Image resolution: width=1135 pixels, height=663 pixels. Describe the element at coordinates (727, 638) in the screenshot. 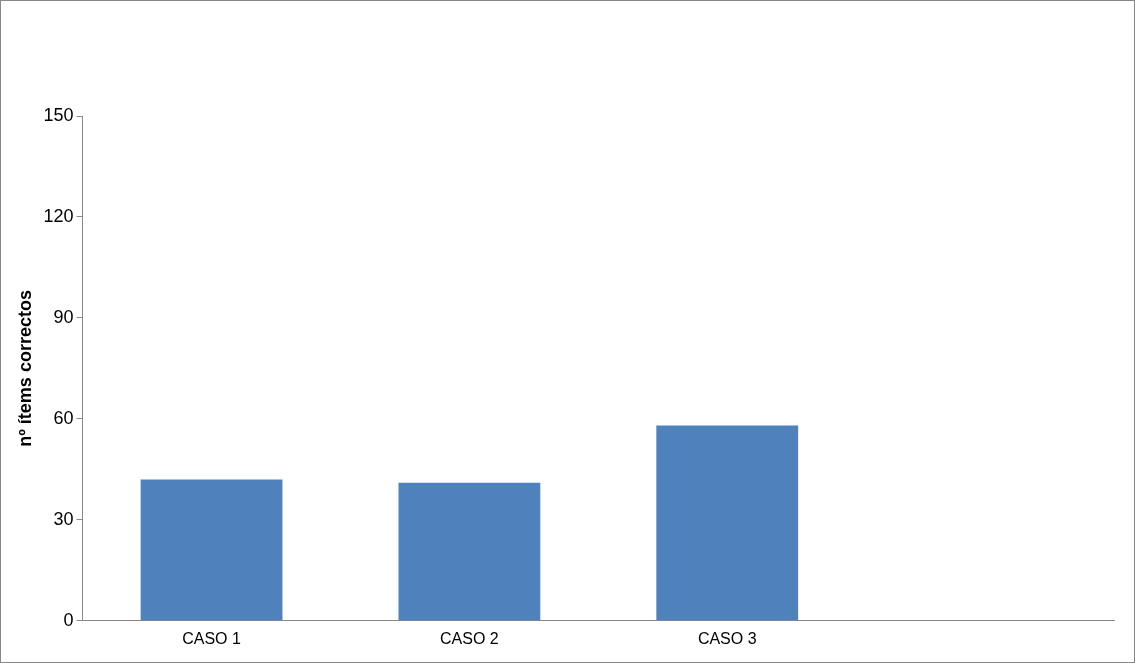

I see `x-tick-label: CASO 3` at that location.